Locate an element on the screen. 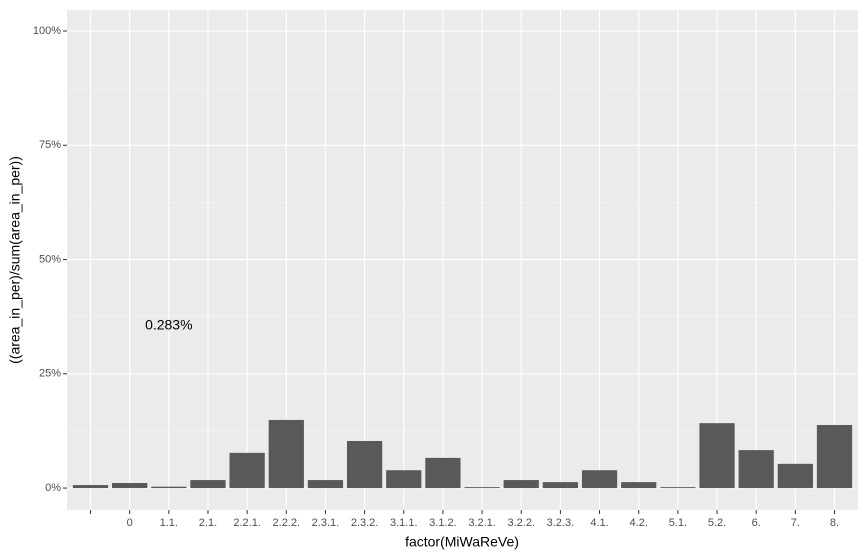 This screenshot has height=558, width=867. x-tick-label: 3.2.2. is located at coordinates (521, 523).